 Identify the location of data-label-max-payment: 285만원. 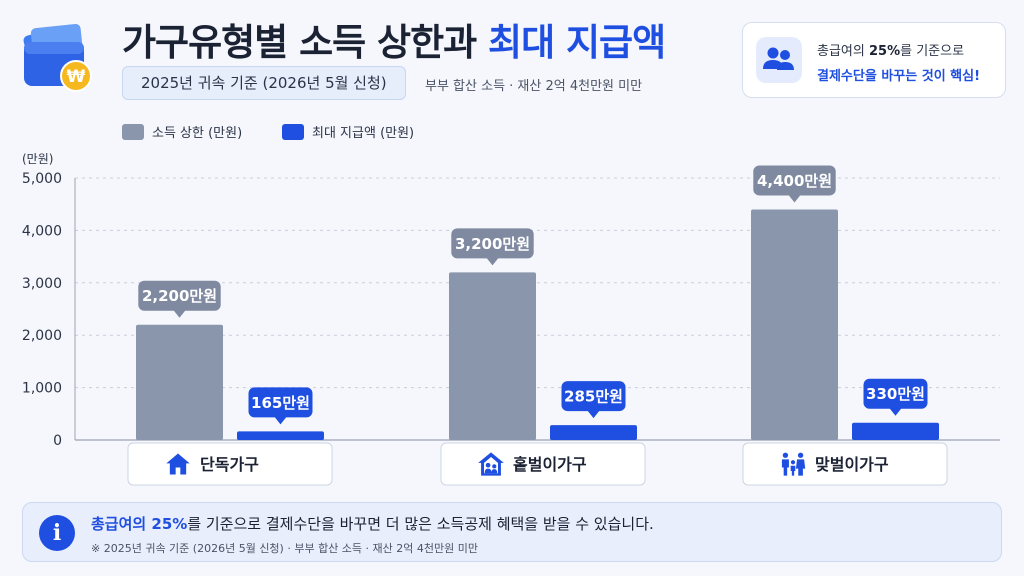
(593, 400).